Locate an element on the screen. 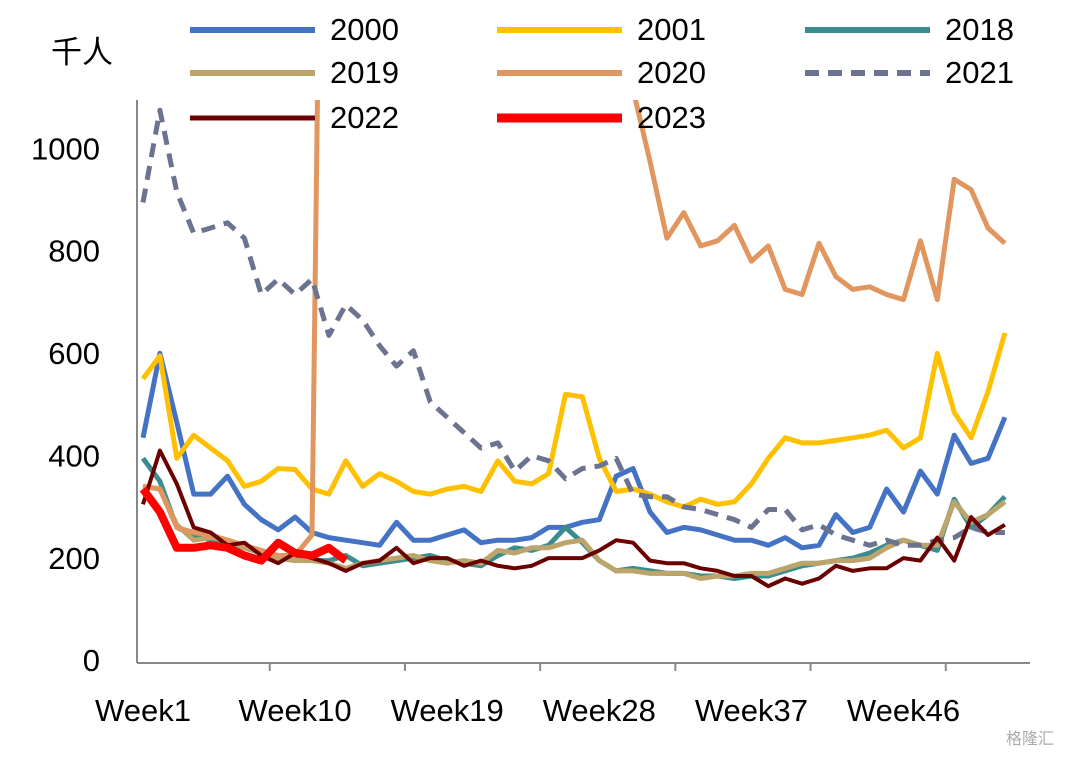 The width and height of the screenshot is (1080, 757). legend-label: 2018 is located at coordinates (979, 29).